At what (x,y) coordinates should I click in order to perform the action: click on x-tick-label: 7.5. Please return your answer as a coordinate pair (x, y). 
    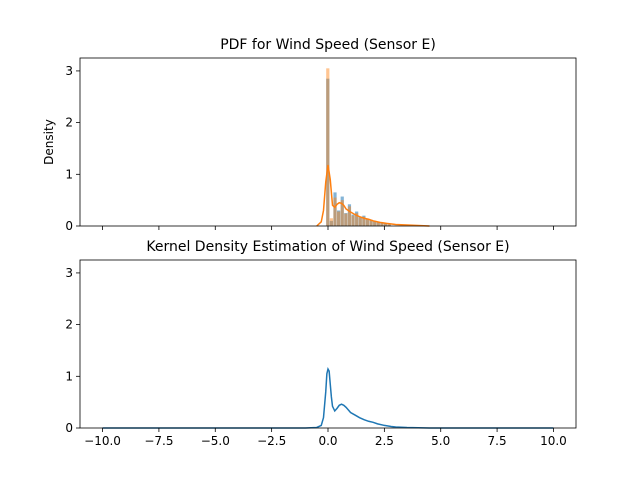
    Looking at the image, I should click on (497, 441).